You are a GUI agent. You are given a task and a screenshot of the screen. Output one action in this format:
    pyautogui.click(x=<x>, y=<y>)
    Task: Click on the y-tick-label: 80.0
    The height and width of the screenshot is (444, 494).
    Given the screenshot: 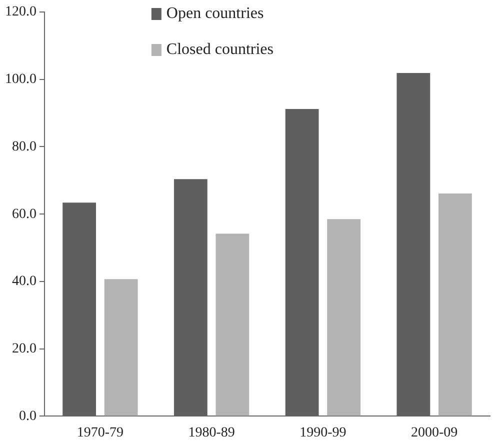 What is the action you would take?
    pyautogui.click(x=24, y=146)
    